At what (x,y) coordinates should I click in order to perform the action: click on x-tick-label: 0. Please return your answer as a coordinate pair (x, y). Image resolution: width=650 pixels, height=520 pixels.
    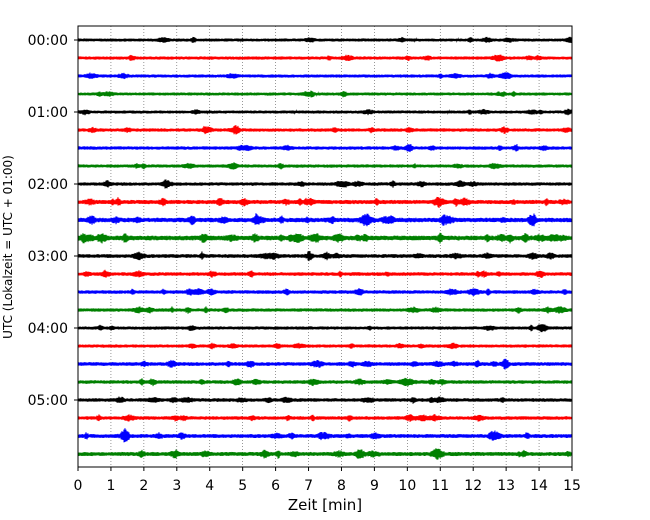
    Looking at the image, I should click on (78, 486).